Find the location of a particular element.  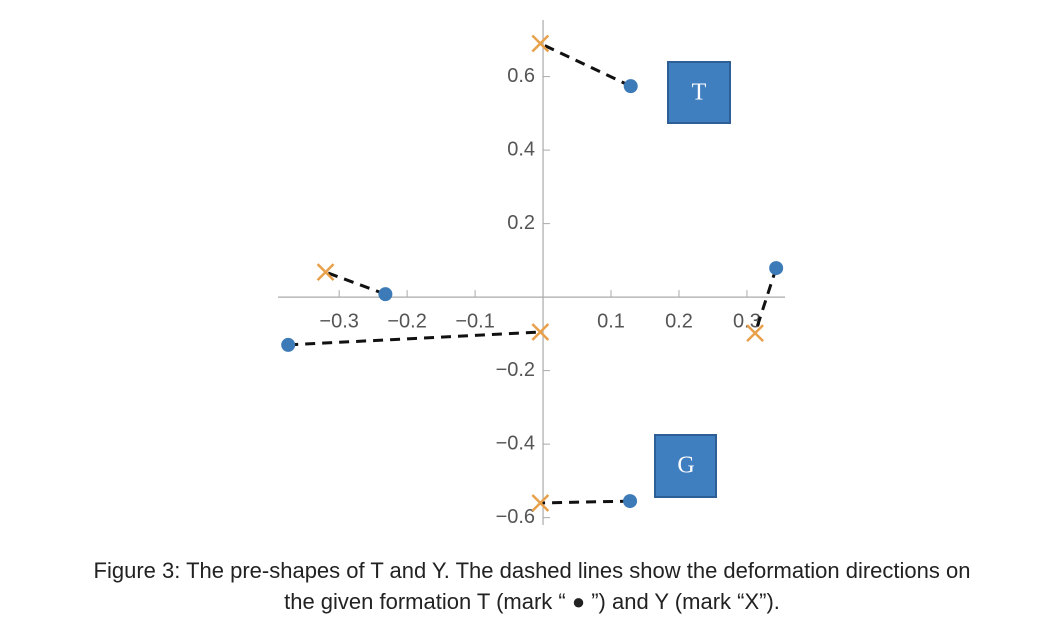

x-tick-label: 0.1 is located at coordinates (611, 321).